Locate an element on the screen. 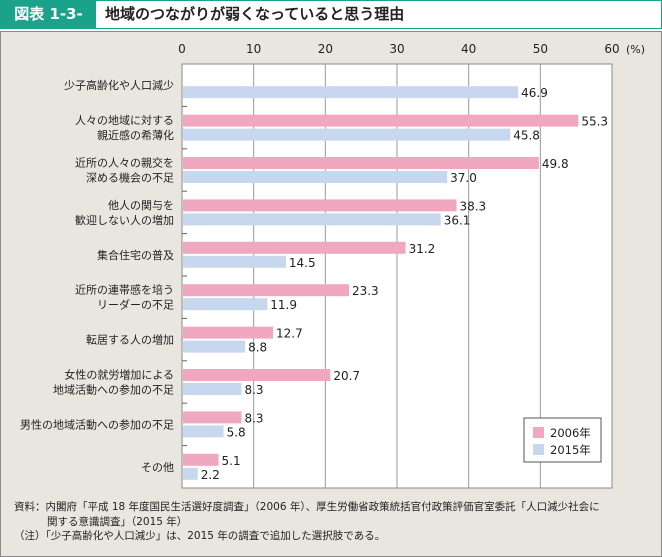  data-label: 45.8 is located at coordinates (526, 136).